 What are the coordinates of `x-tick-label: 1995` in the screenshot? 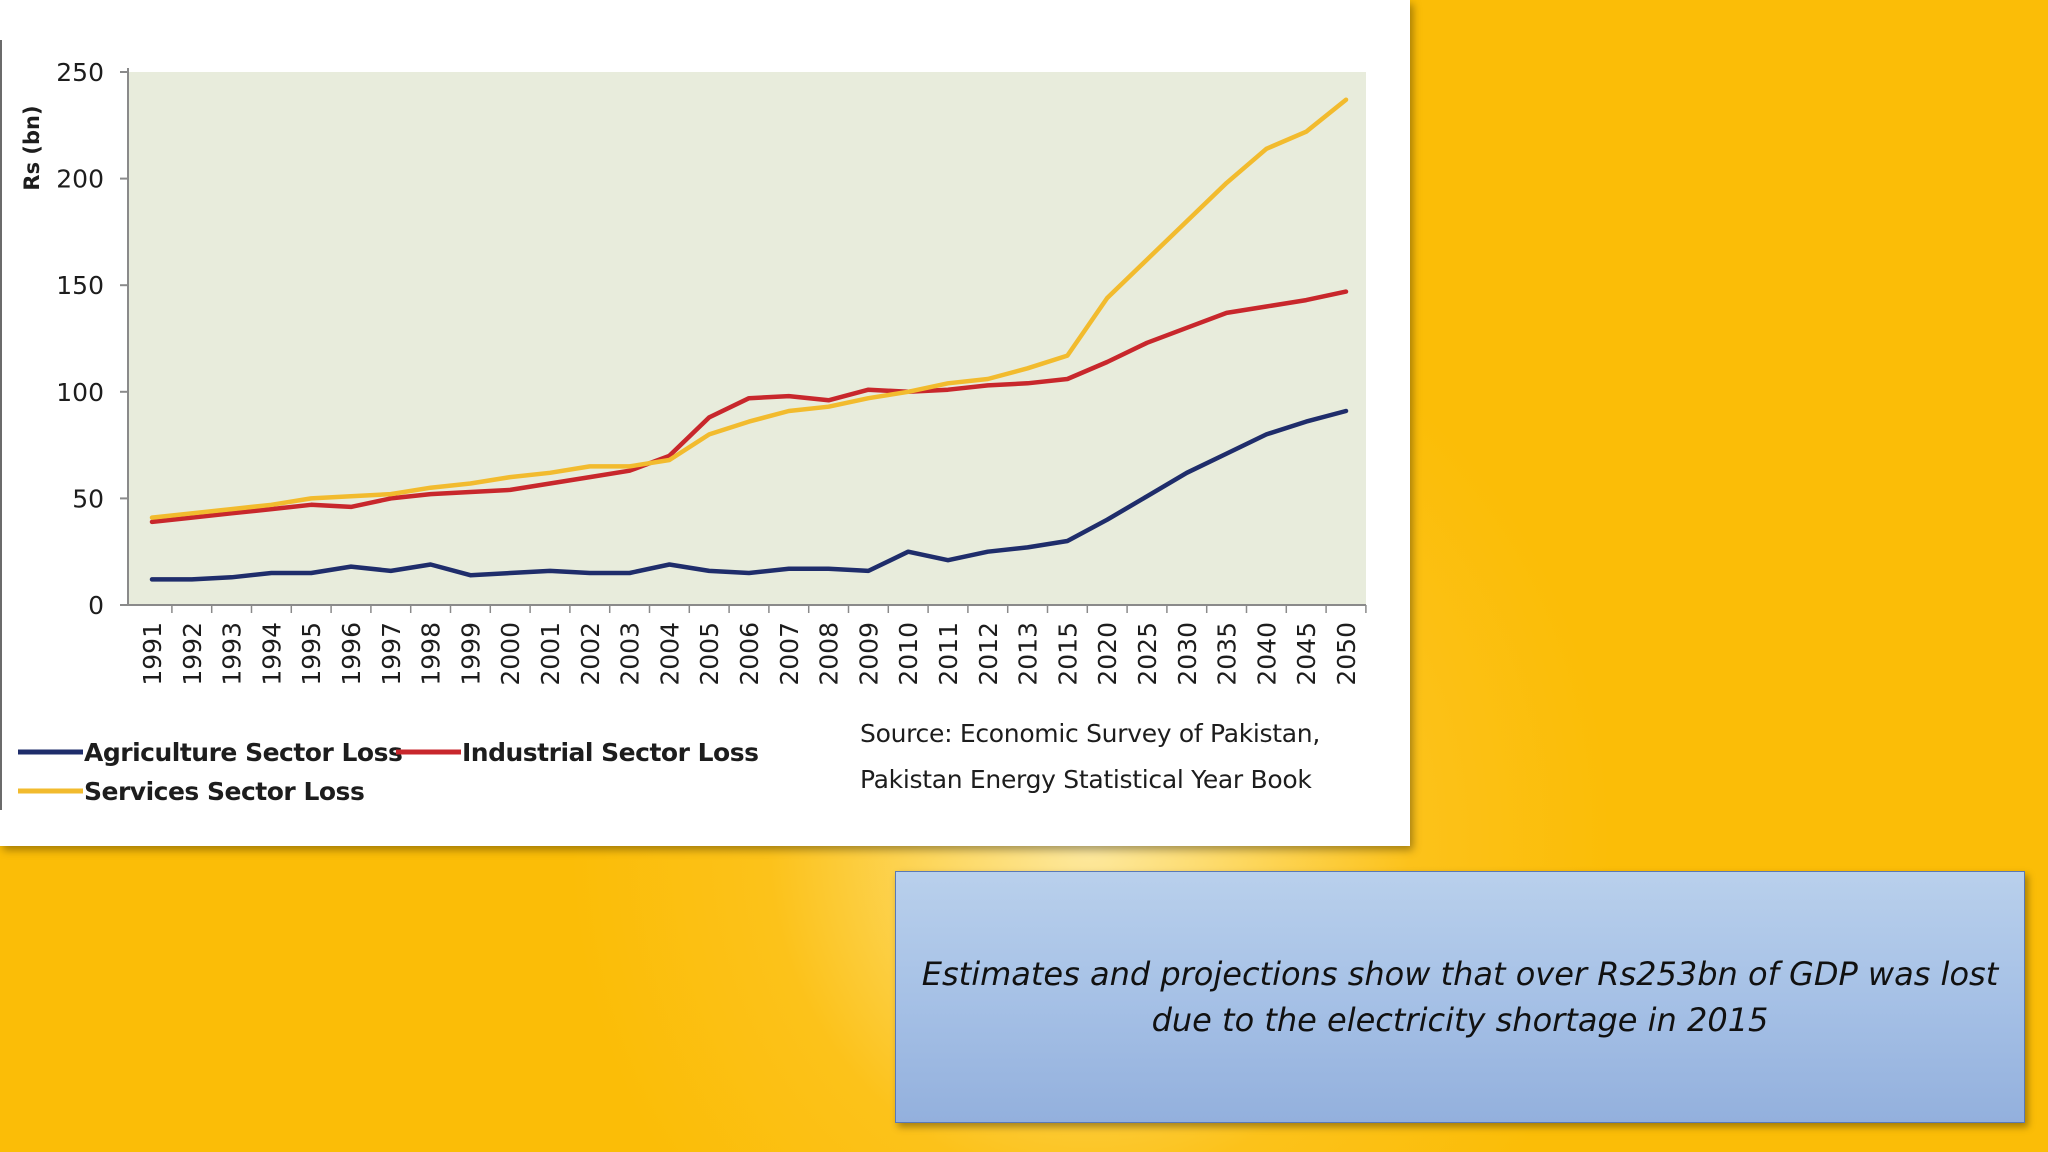 It's located at (311, 654).